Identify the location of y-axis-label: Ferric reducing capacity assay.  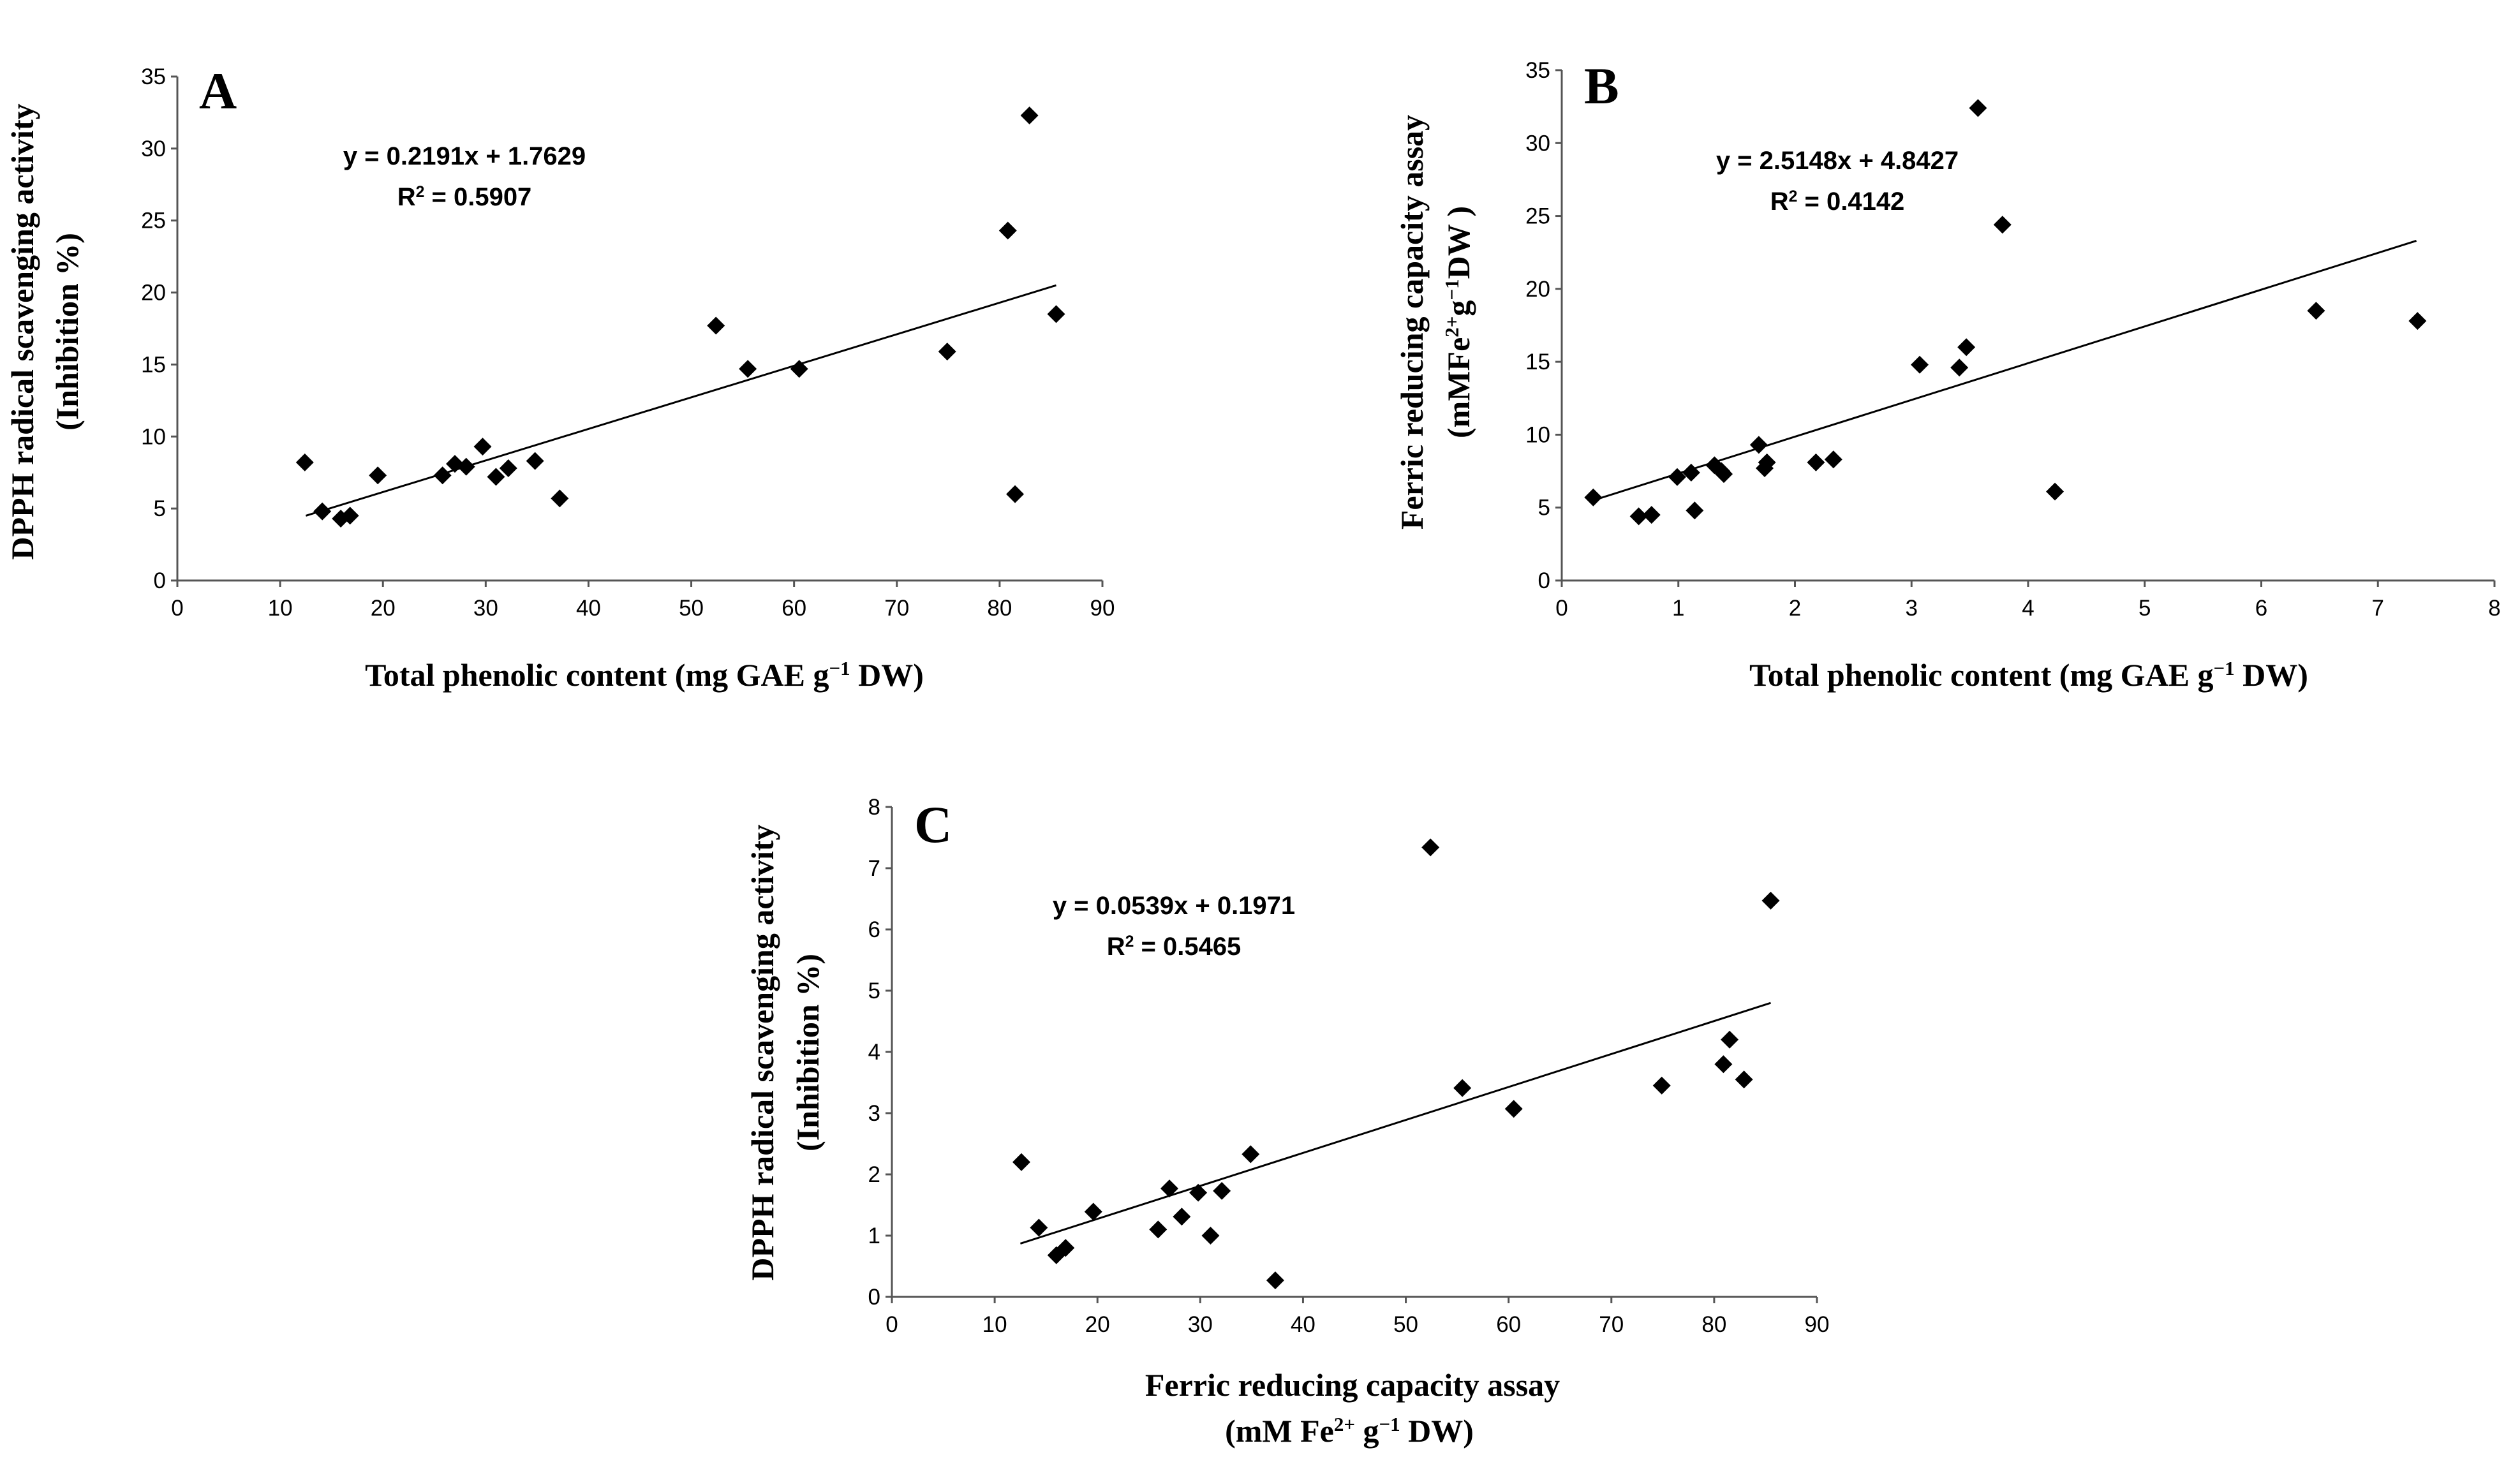
(1412, 322).